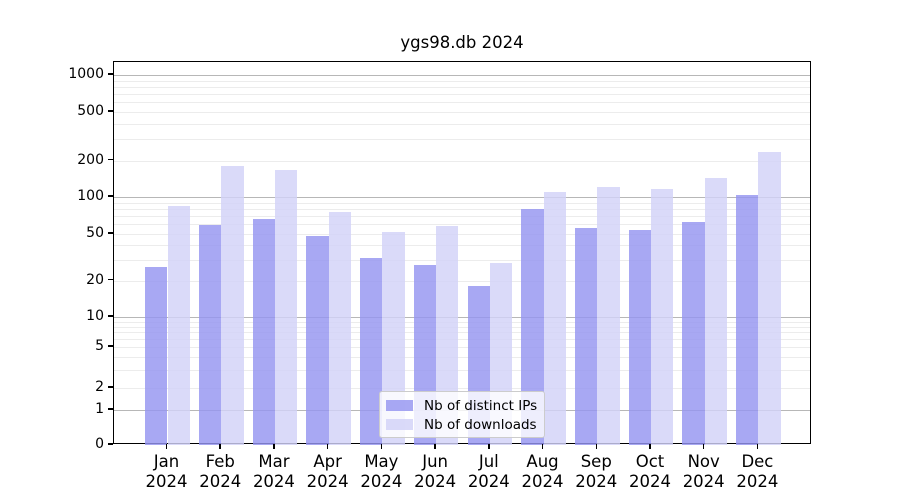  Describe the element at coordinates (339, 328) in the screenshot. I see `bar-downloads-apr` at that location.